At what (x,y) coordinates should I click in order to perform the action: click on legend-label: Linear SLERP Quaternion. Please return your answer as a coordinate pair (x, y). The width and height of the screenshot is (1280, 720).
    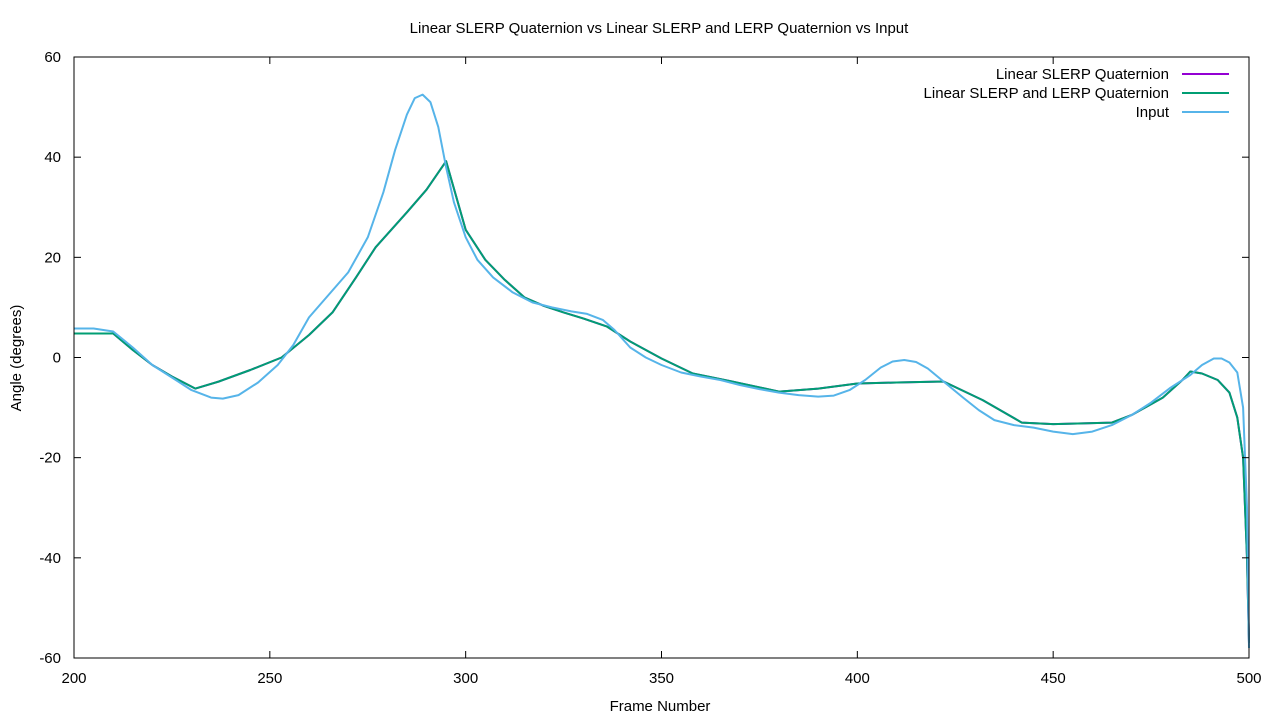
    Looking at the image, I should click on (1082, 74).